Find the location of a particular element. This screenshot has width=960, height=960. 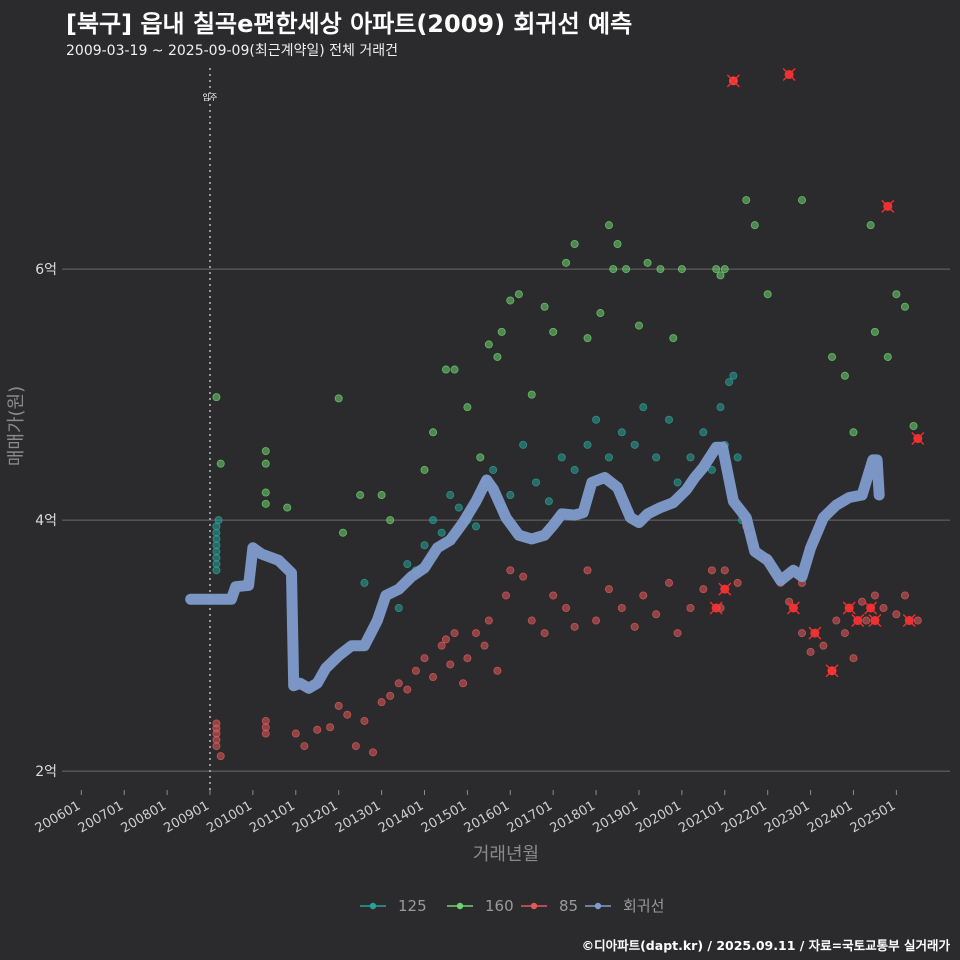

x-tick-label: 202201 is located at coordinates (744, 817).